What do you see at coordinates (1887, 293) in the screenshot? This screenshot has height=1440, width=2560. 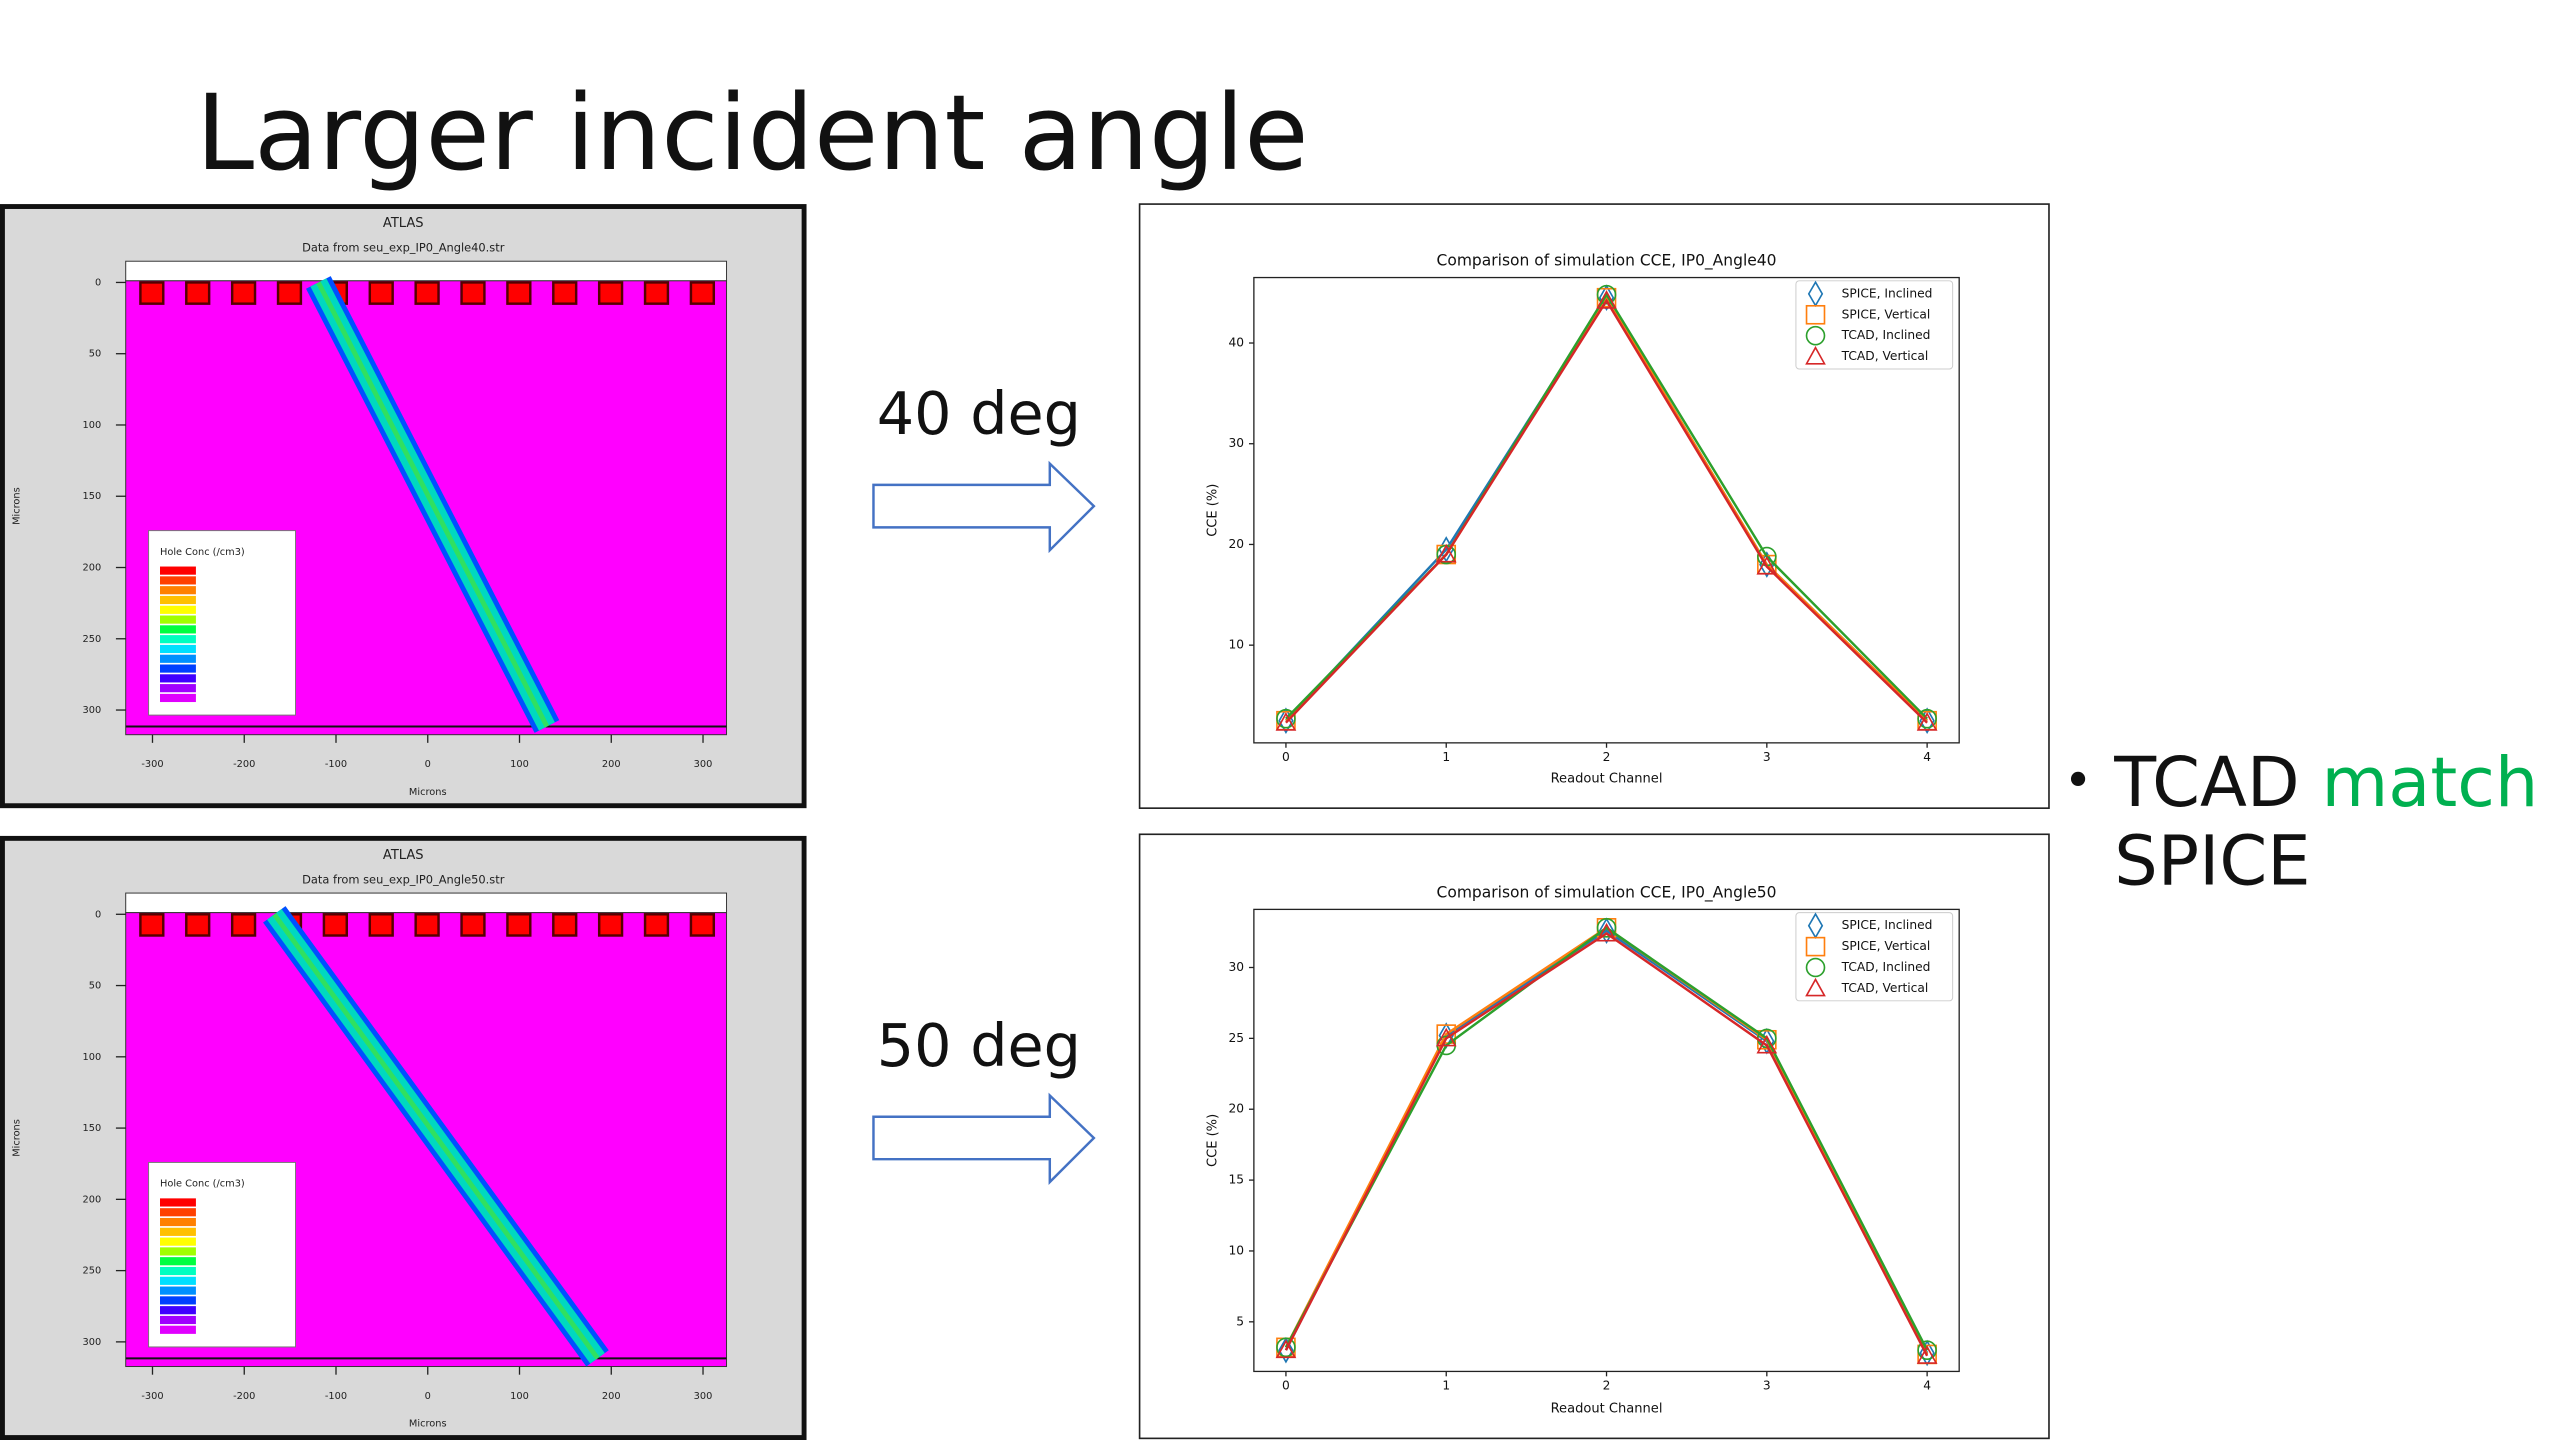 I see `legend-label: SPICE, Inclined` at bounding box center [1887, 293].